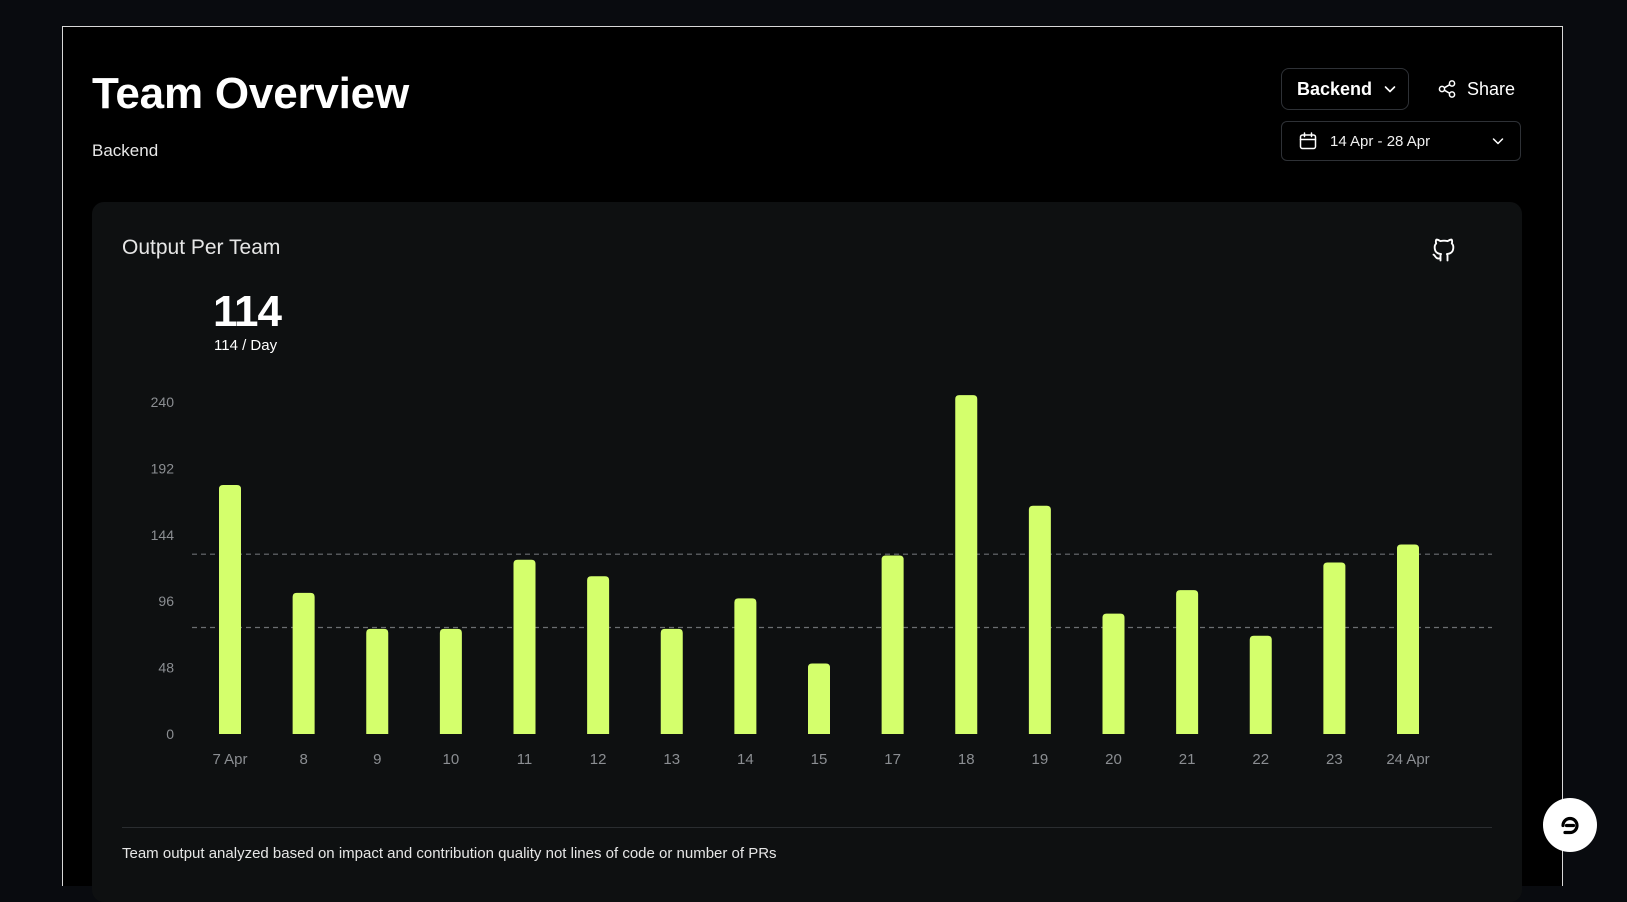 The width and height of the screenshot is (1627, 902). What do you see at coordinates (819, 759) in the screenshot?
I see `x-tick-label: 15` at bounding box center [819, 759].